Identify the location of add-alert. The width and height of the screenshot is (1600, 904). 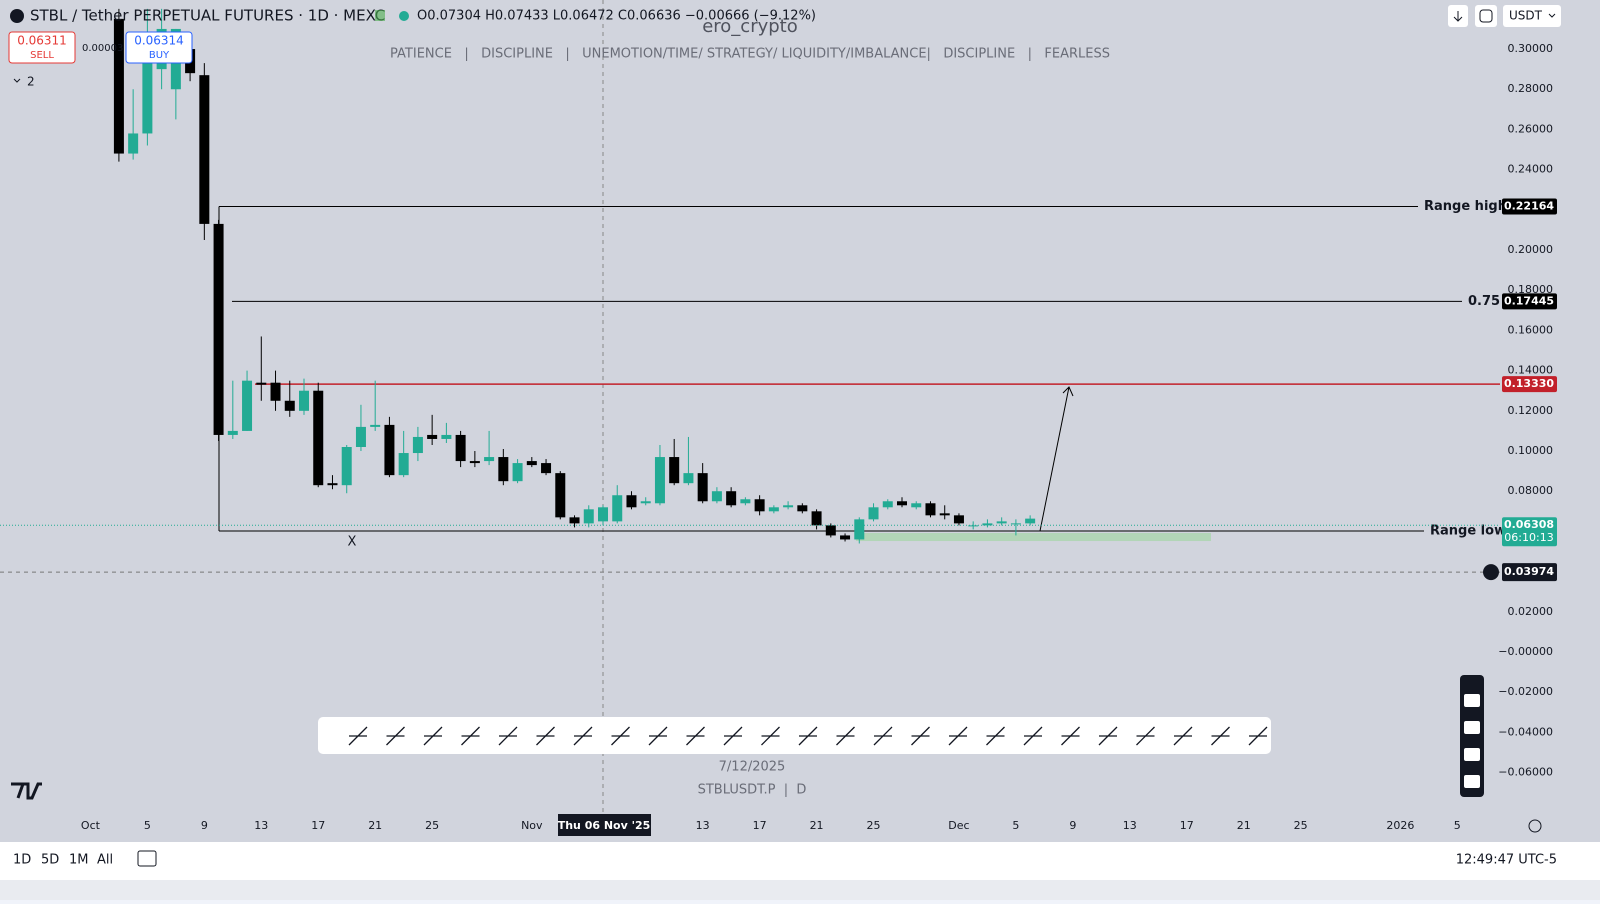
(1491, 572).